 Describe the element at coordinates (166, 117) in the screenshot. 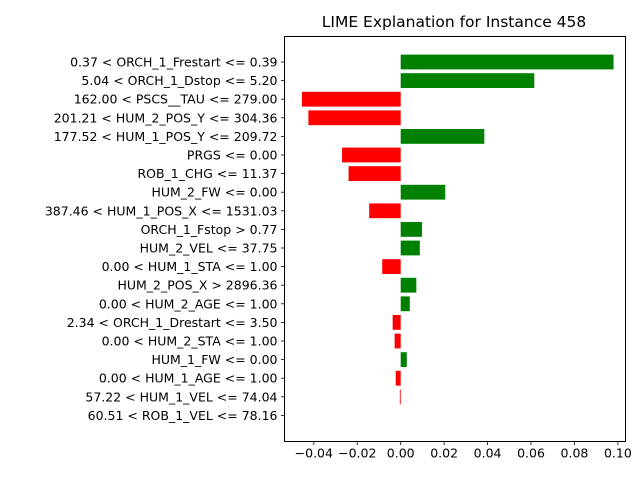

I see `y-tick-label-3: 201.21 < HUM_2_POS_Y <= 304.36` at that location.